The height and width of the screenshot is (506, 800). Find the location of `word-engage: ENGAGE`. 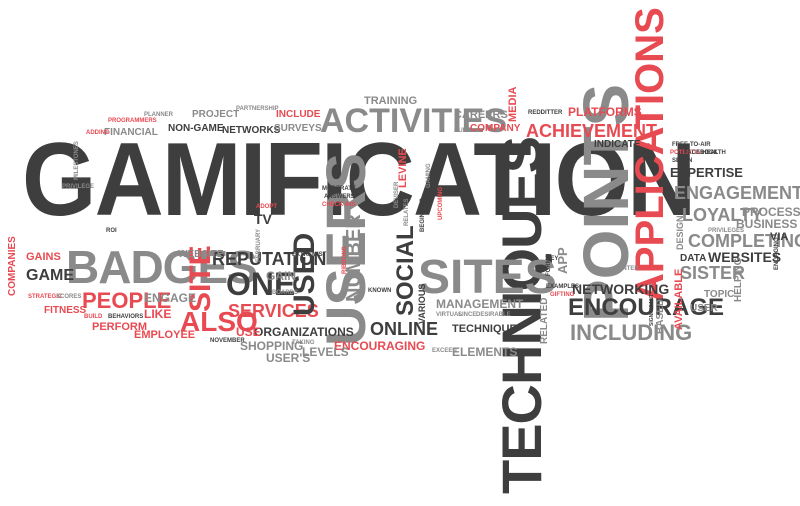

word-engage: ENGAGE is located at coordinates (170, 298).